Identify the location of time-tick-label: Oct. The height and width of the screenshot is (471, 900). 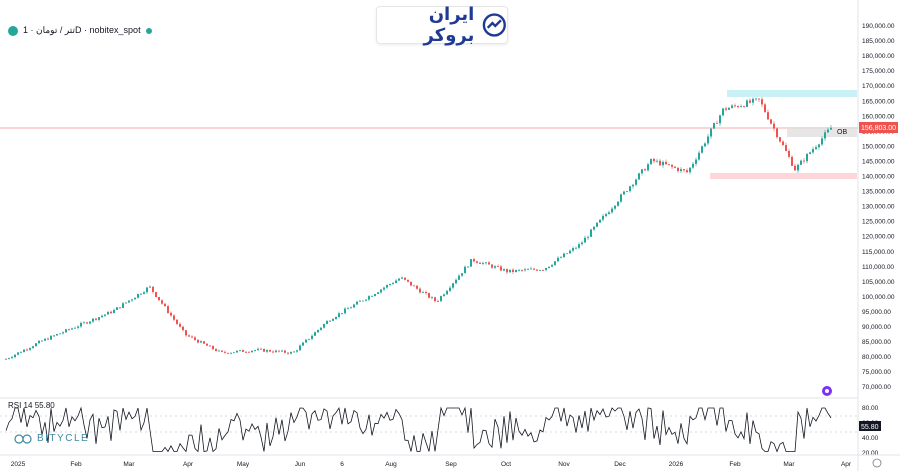
(506, 464).